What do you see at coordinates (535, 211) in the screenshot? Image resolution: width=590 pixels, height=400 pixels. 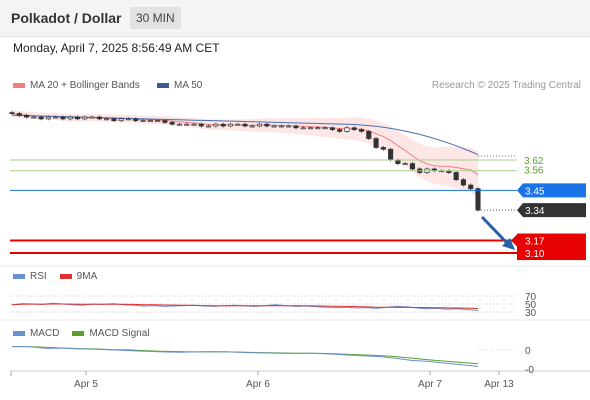 I see `price-tag-334: 3.34` at bounding box center [535, 211].